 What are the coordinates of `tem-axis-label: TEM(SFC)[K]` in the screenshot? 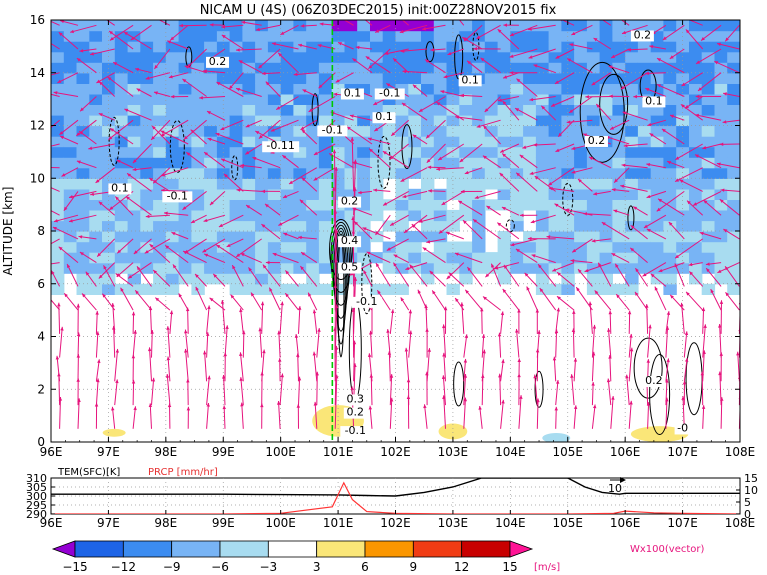 It's located at (88, 472).